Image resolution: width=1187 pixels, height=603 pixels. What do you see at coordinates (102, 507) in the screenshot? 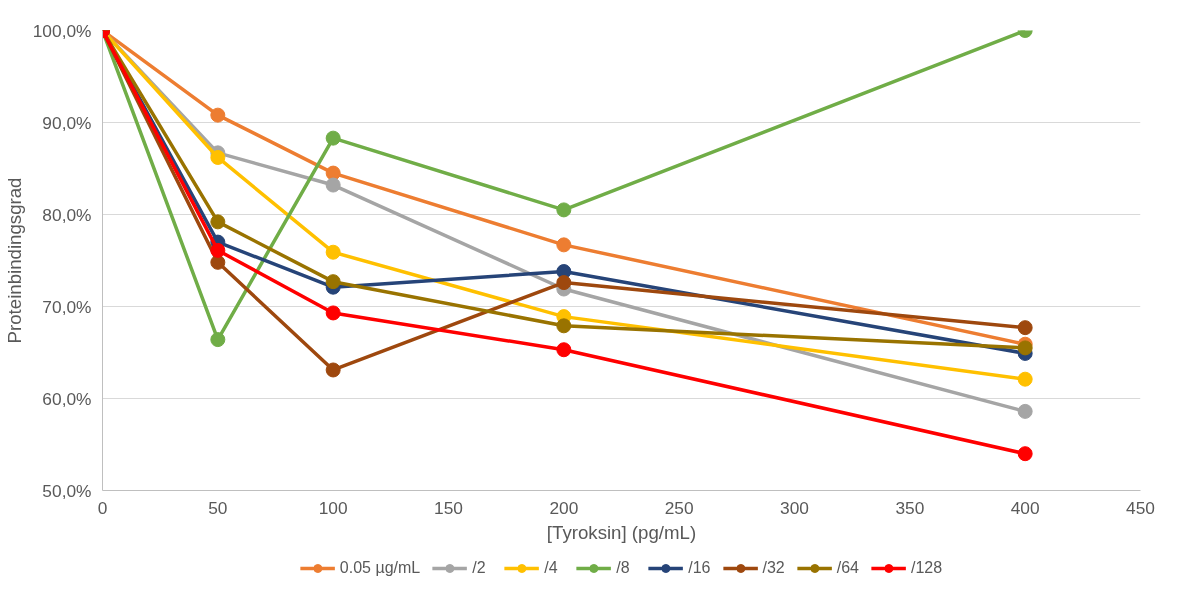
I see `x-tick-label: 0` at bounding box center [102, 507].